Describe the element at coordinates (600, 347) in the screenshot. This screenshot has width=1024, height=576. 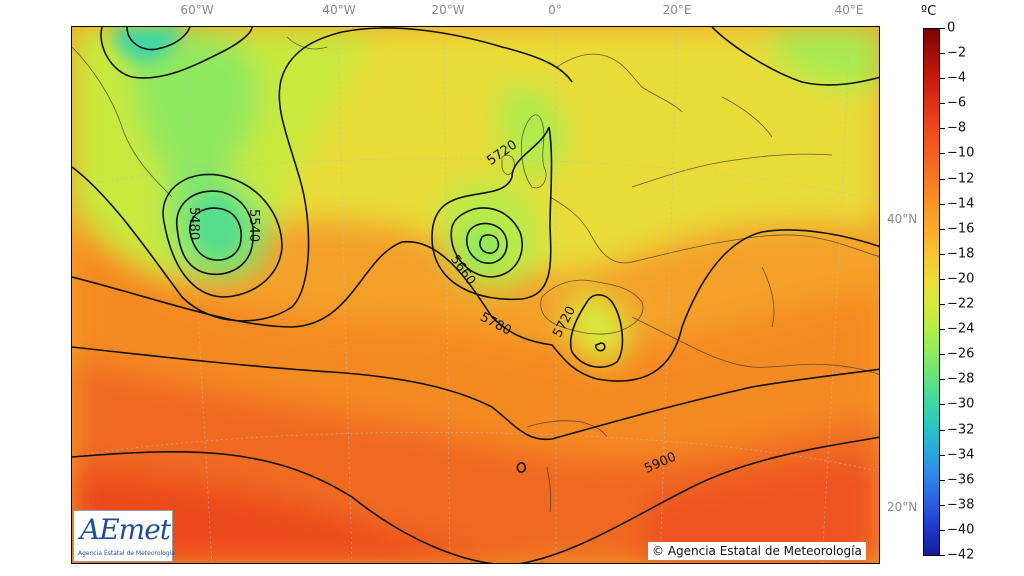
I see `contour-5600-iberia` at that location.